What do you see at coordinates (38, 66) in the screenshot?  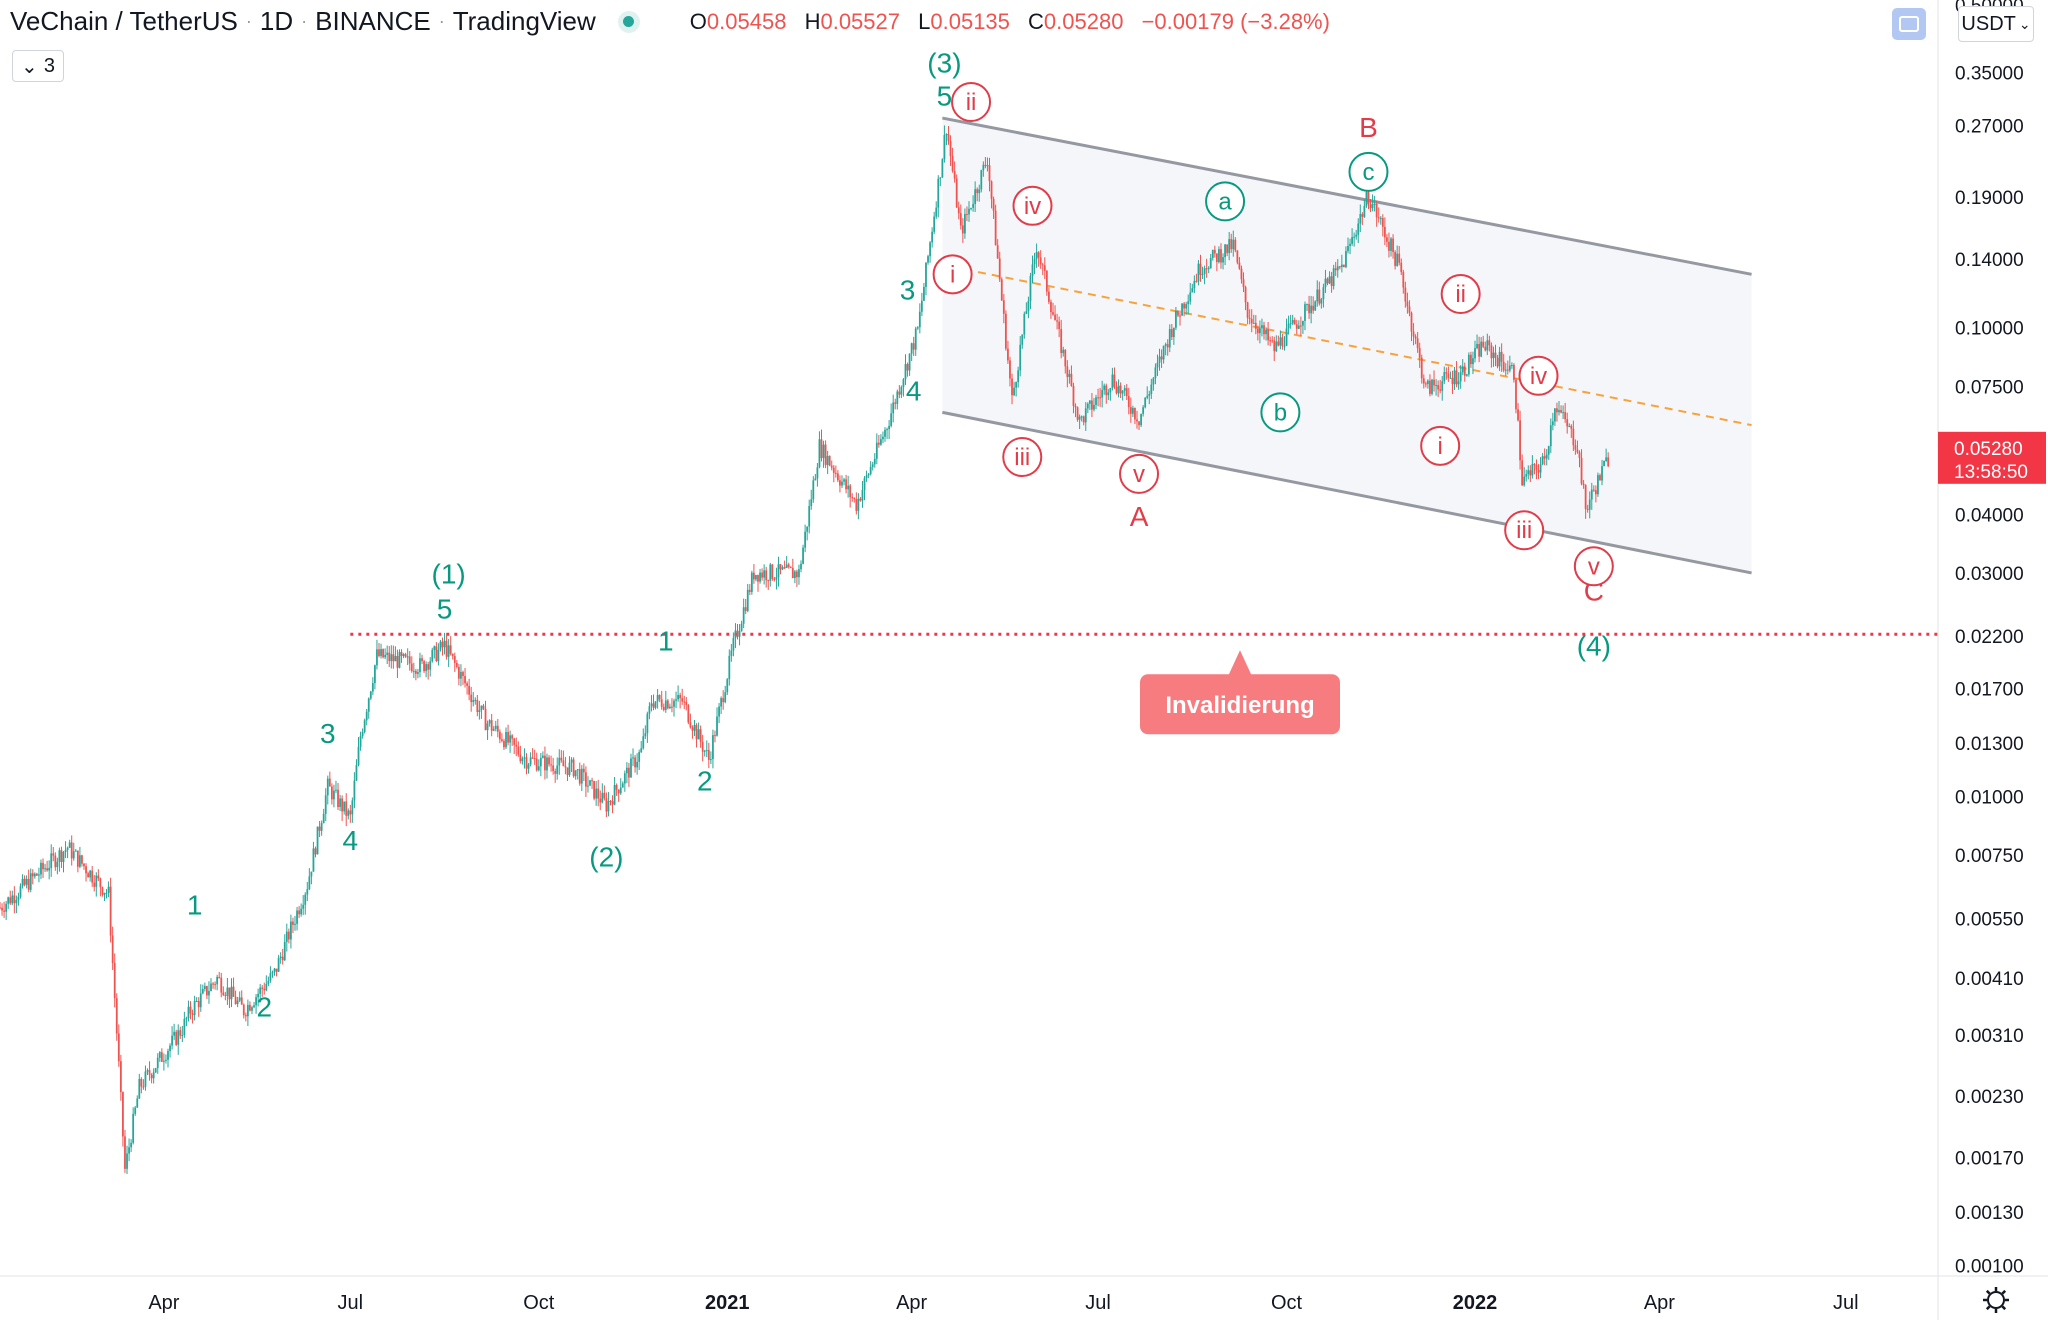 I see `indicators-collapse-button: ⌄ 3` at bounding box center [38, 66].